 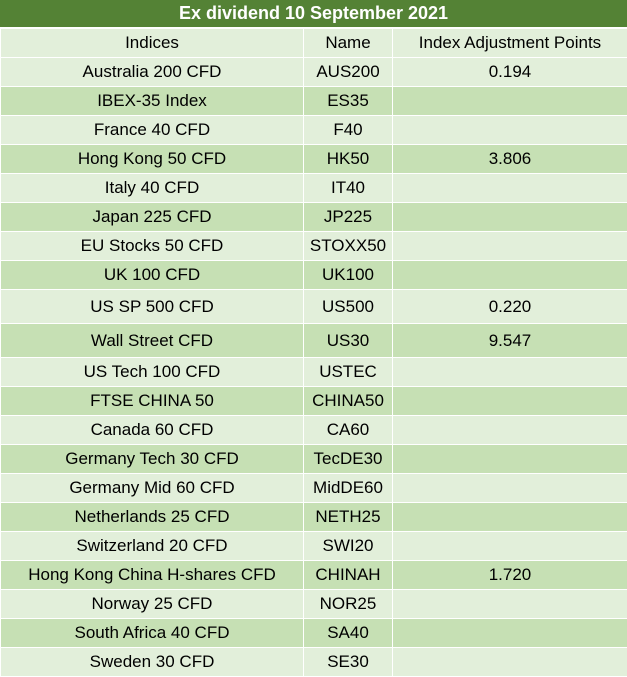 I want to click on column-header-points: Index Adjustment Points, so click(x=510, y=43).